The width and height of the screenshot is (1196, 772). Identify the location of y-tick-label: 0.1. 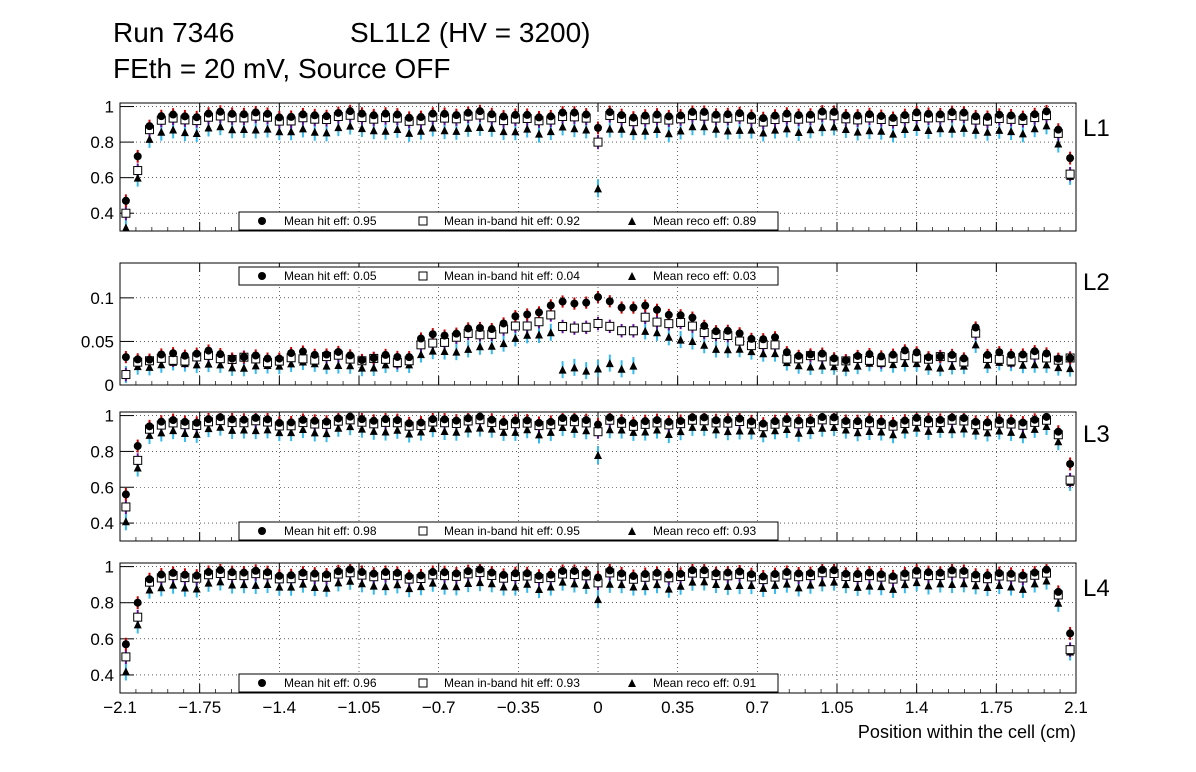
(102, 298).